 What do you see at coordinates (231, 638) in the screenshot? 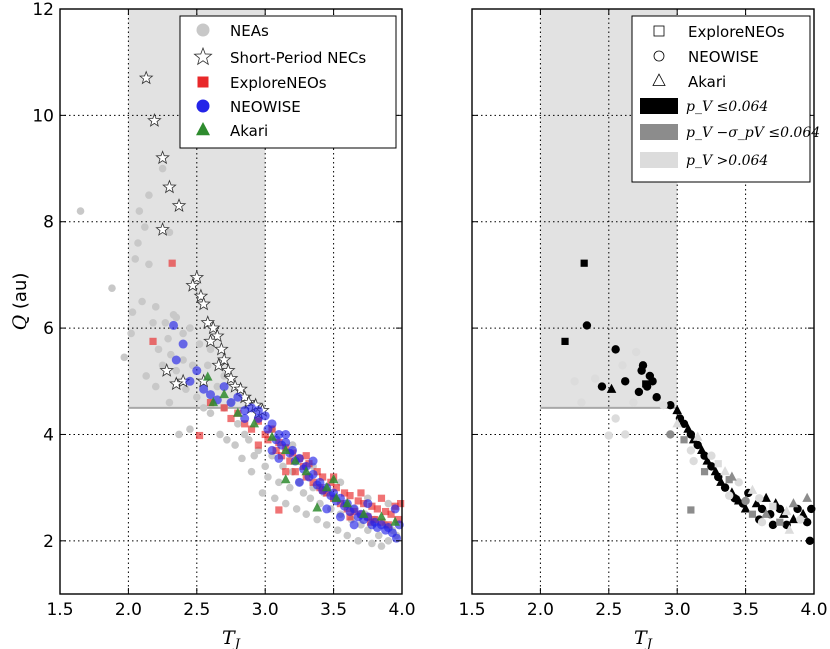
I see `x-axis-label: TJ` at bounding box center [231, 638].